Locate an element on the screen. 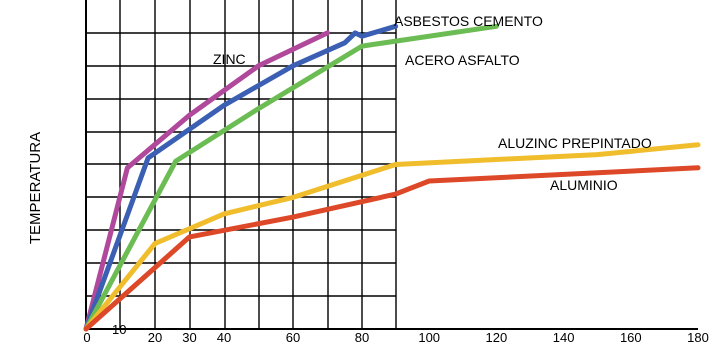  series-label-asbestos-cemento: ASBESTOS CEMENTO is located at coordinates (468, 21).